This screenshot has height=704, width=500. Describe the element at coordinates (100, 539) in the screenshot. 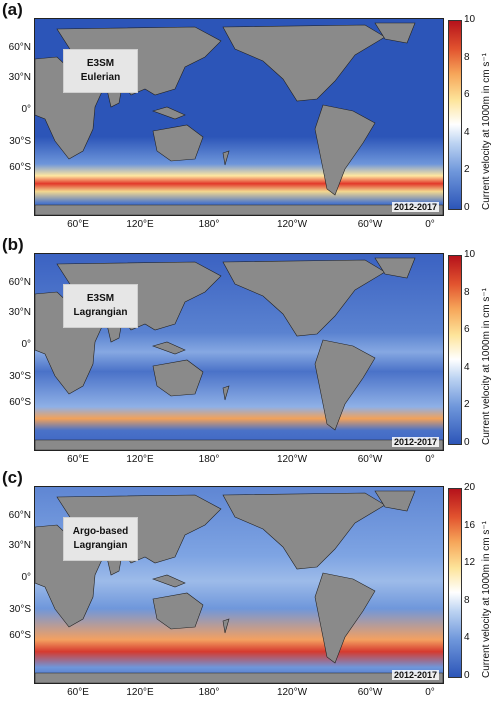

I see `model-label-box: Argo-based Lagrangian` at that location.